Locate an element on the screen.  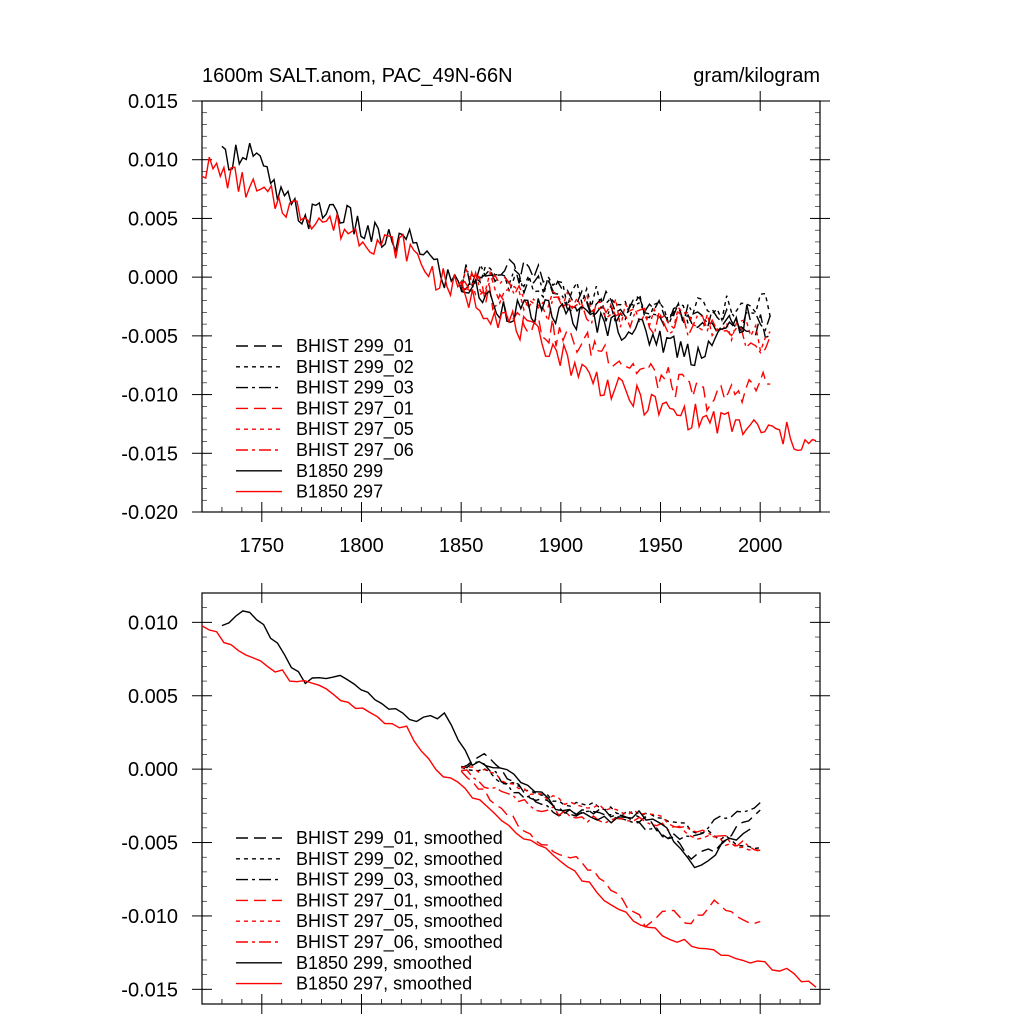
legend-label: BHIST 299_02 is located at coordinates (355, 367).